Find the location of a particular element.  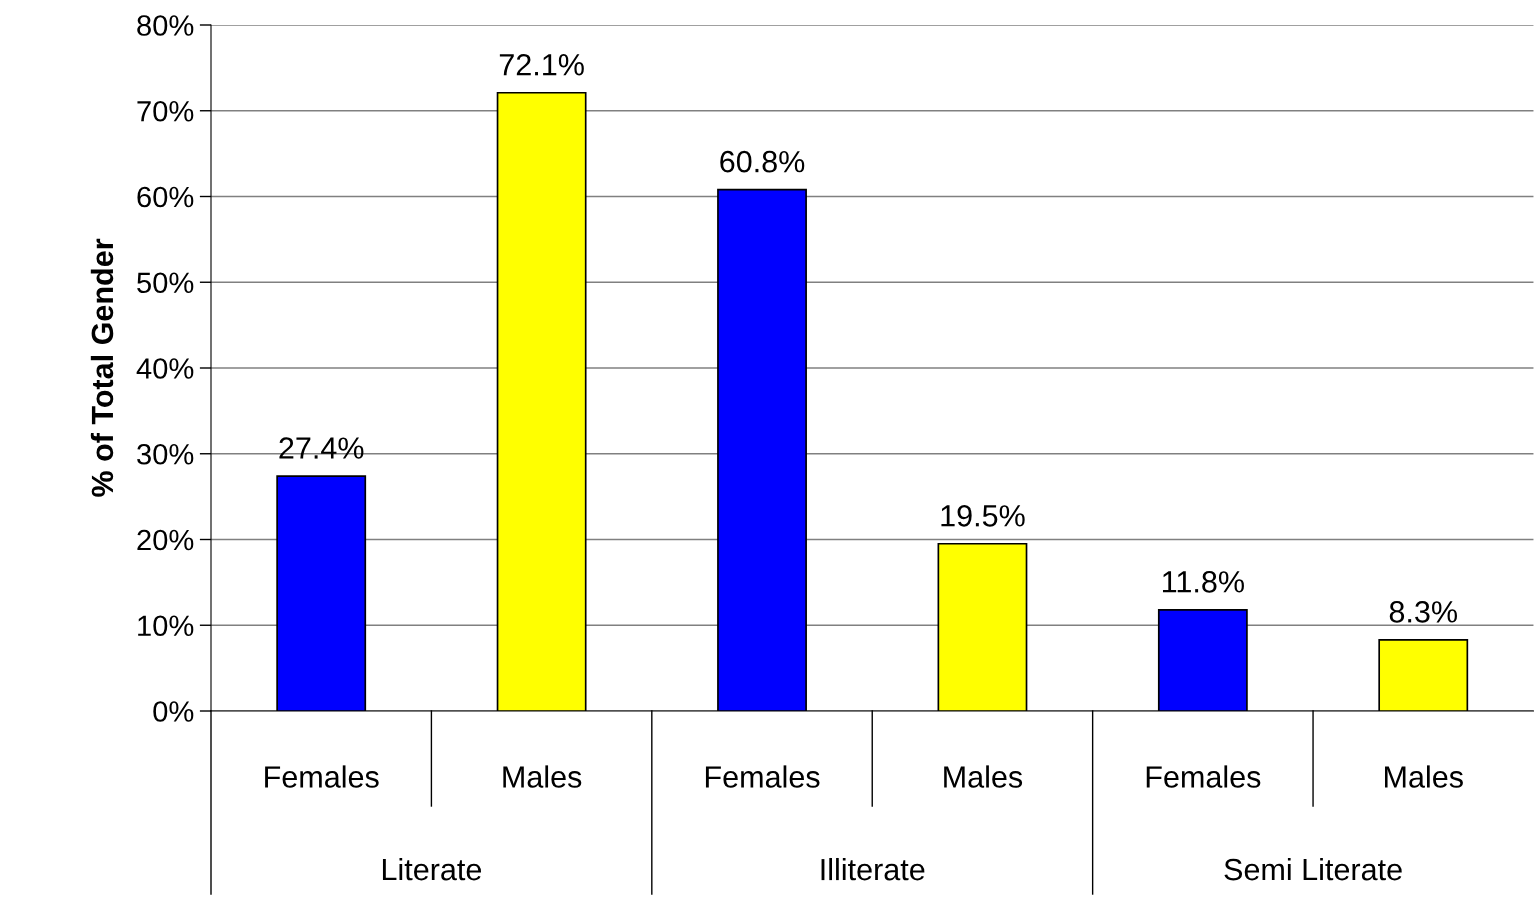

y-tick-label: 60% is located at coordinates (165, 197).